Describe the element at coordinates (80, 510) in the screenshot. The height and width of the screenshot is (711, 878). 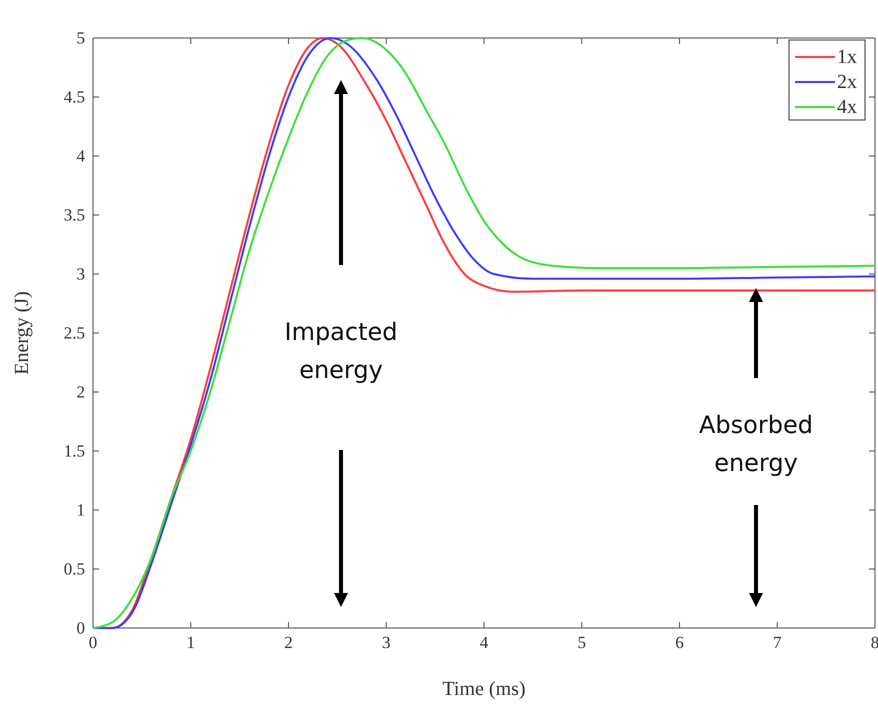
I see `y-tick-label: 1` at that location.